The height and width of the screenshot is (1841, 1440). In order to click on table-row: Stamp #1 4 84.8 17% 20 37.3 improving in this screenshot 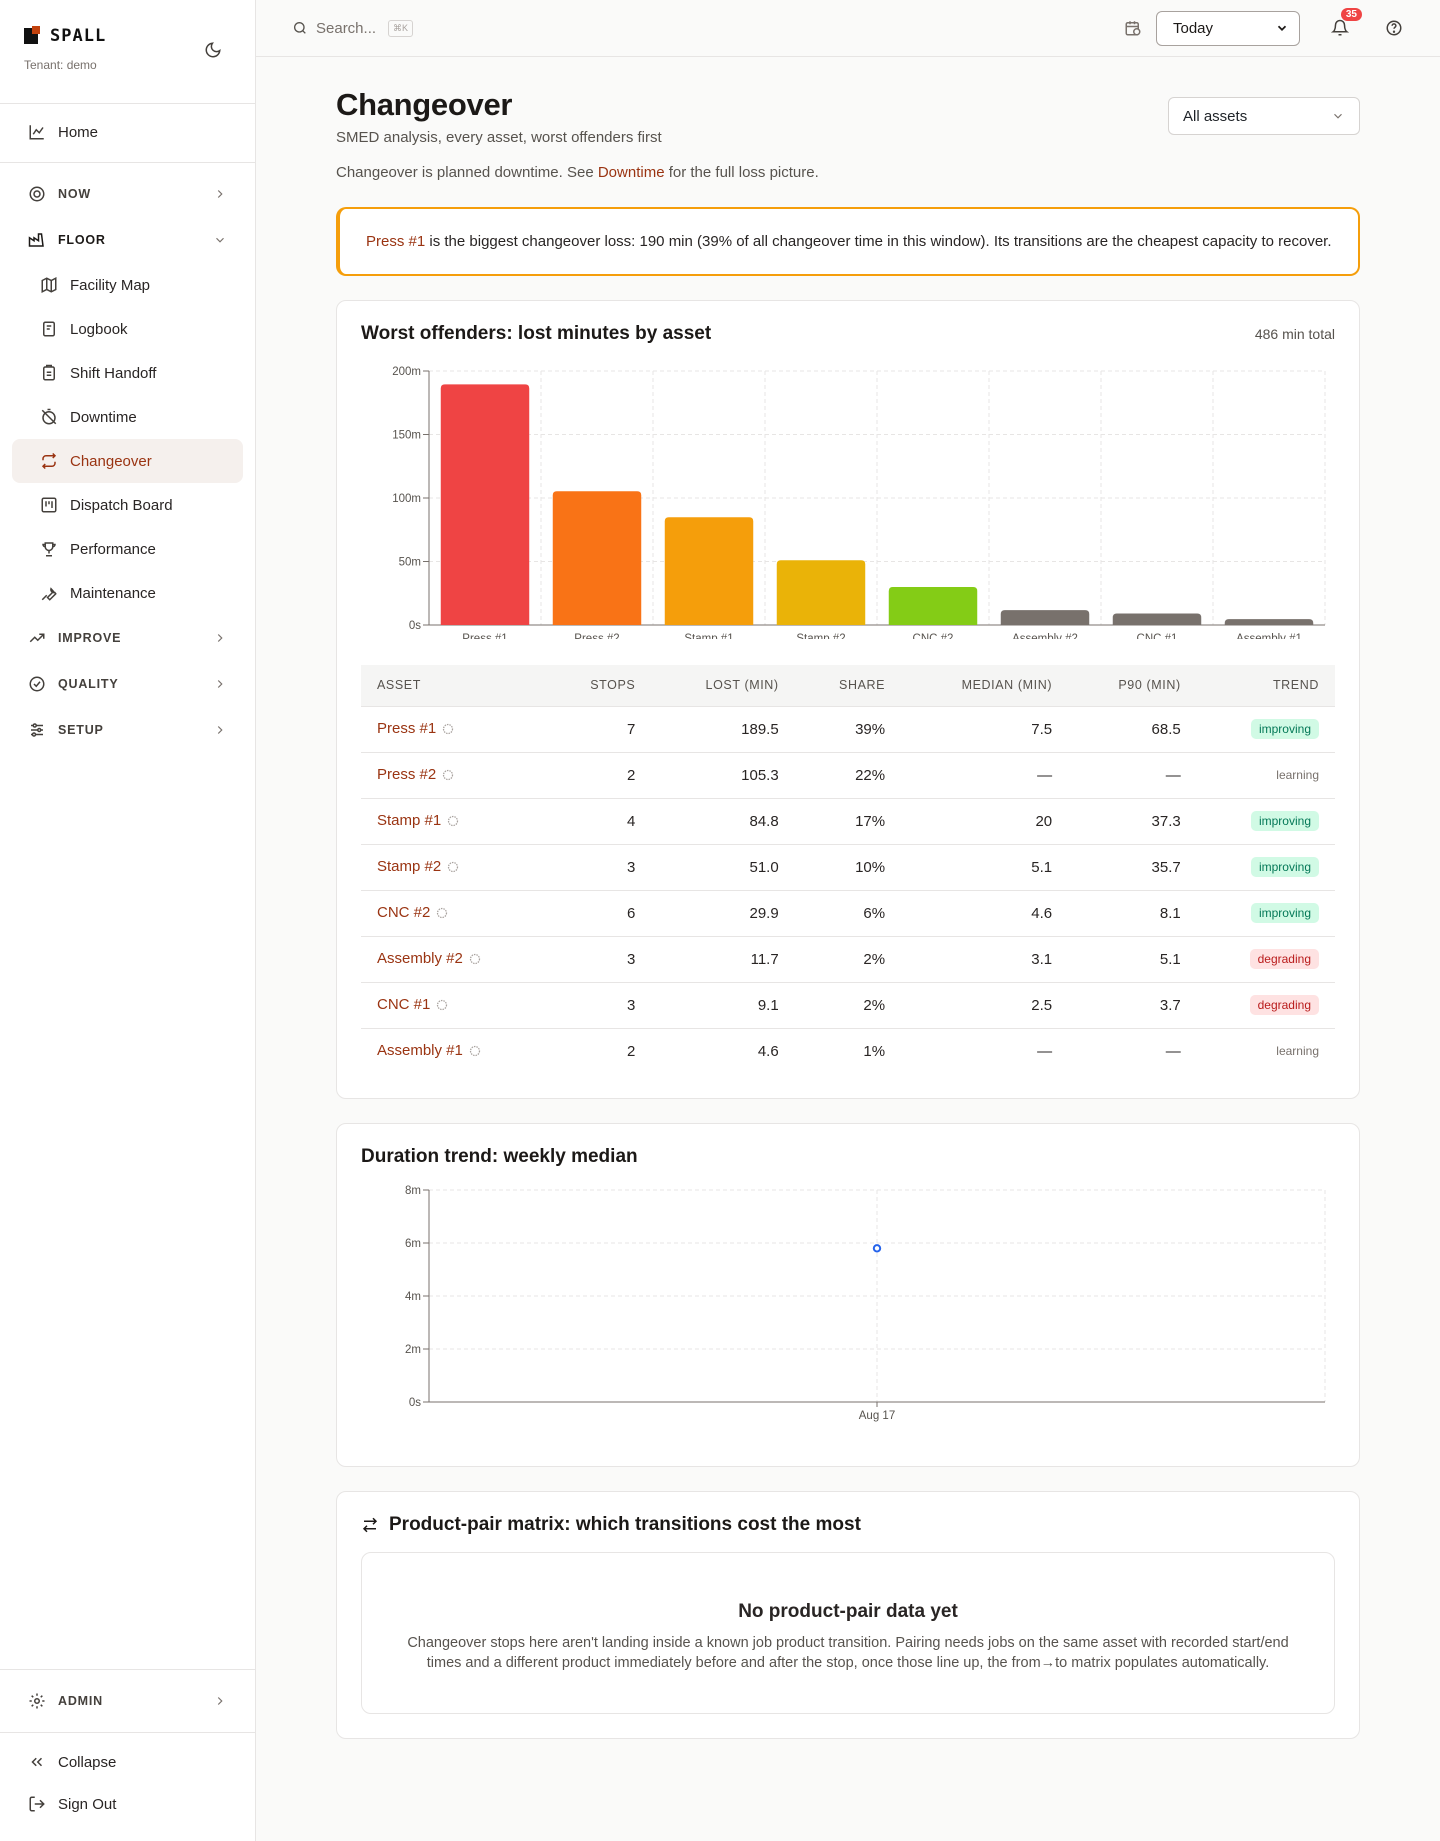, I will do `click(848, 820)`.